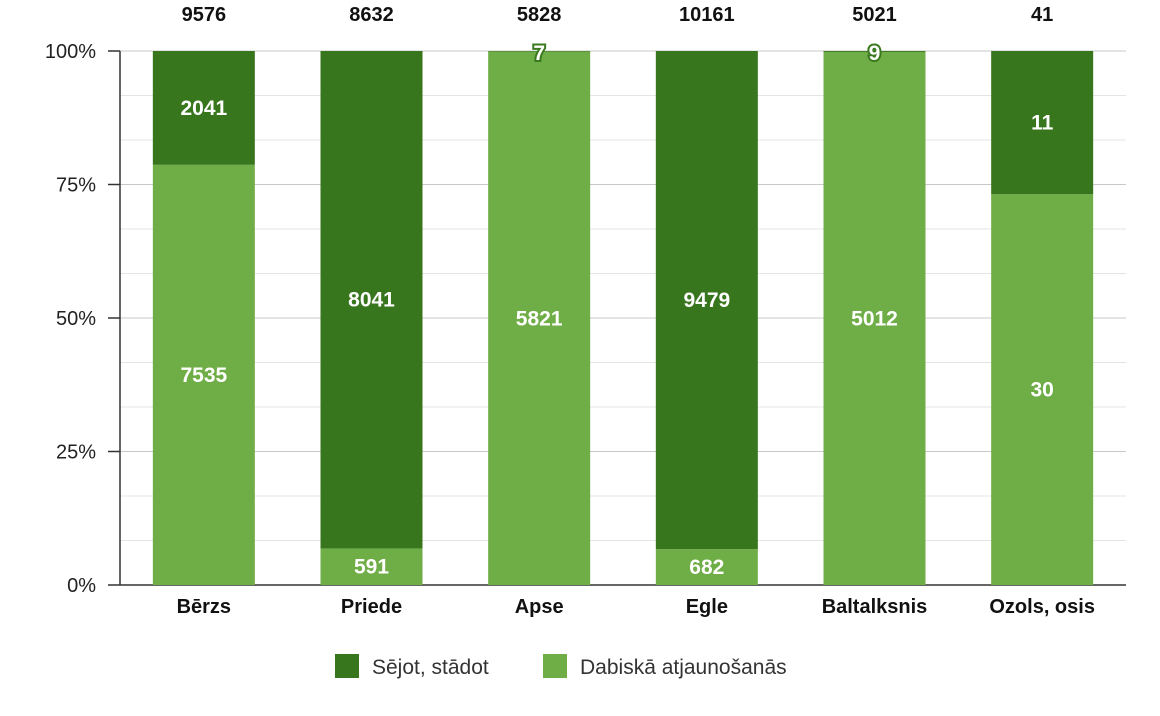  What do you see at coordinates (539, 607) in the screenshot?
I see `x-tick-label: Apse` at bounding box center [539, 607].